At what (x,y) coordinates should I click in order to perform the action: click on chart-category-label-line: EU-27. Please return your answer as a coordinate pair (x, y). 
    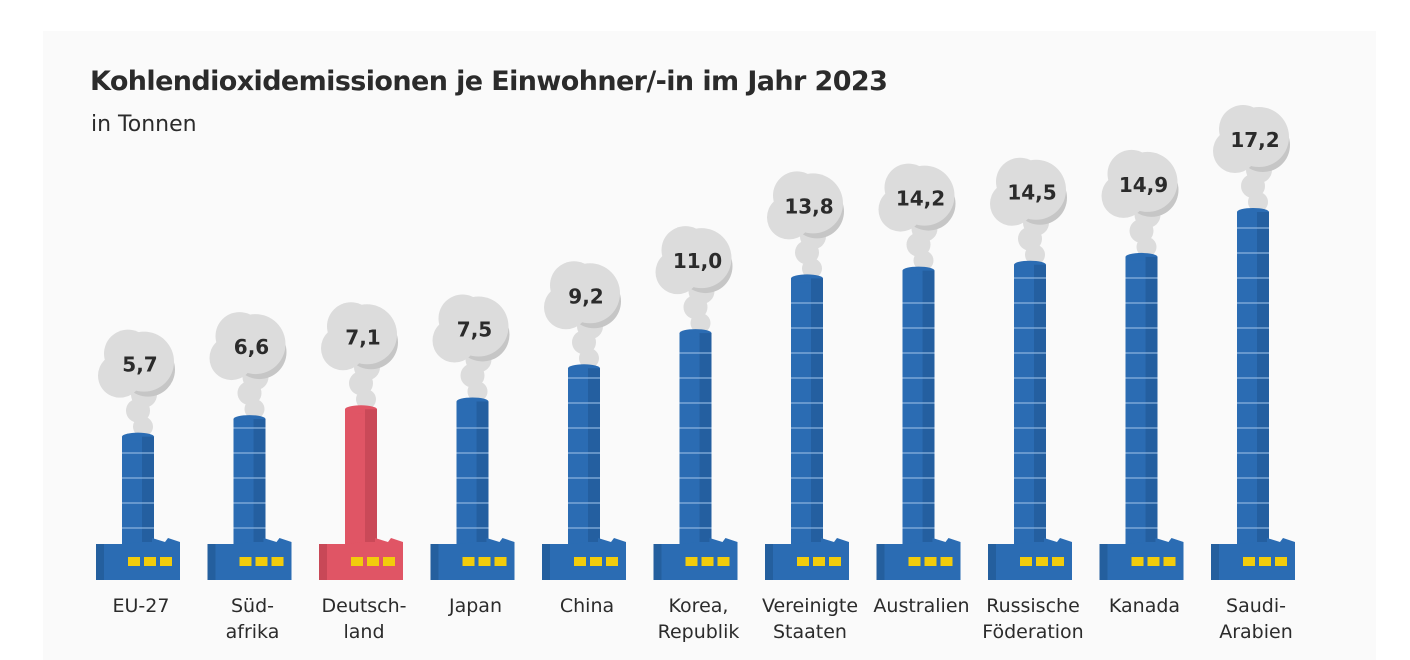
    Looking at the image, I should click on (141, 606).